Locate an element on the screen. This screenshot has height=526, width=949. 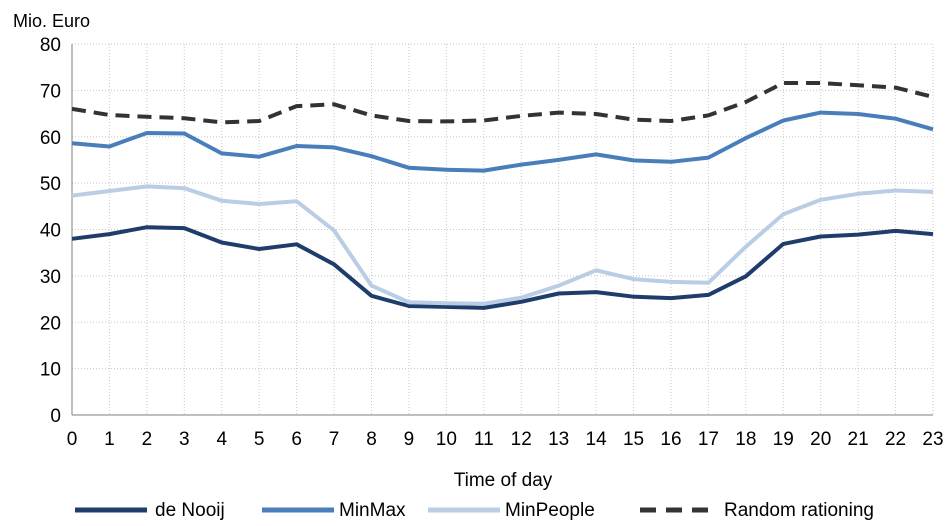
x-tick-label: 15 is located at coordinates (633, 439).